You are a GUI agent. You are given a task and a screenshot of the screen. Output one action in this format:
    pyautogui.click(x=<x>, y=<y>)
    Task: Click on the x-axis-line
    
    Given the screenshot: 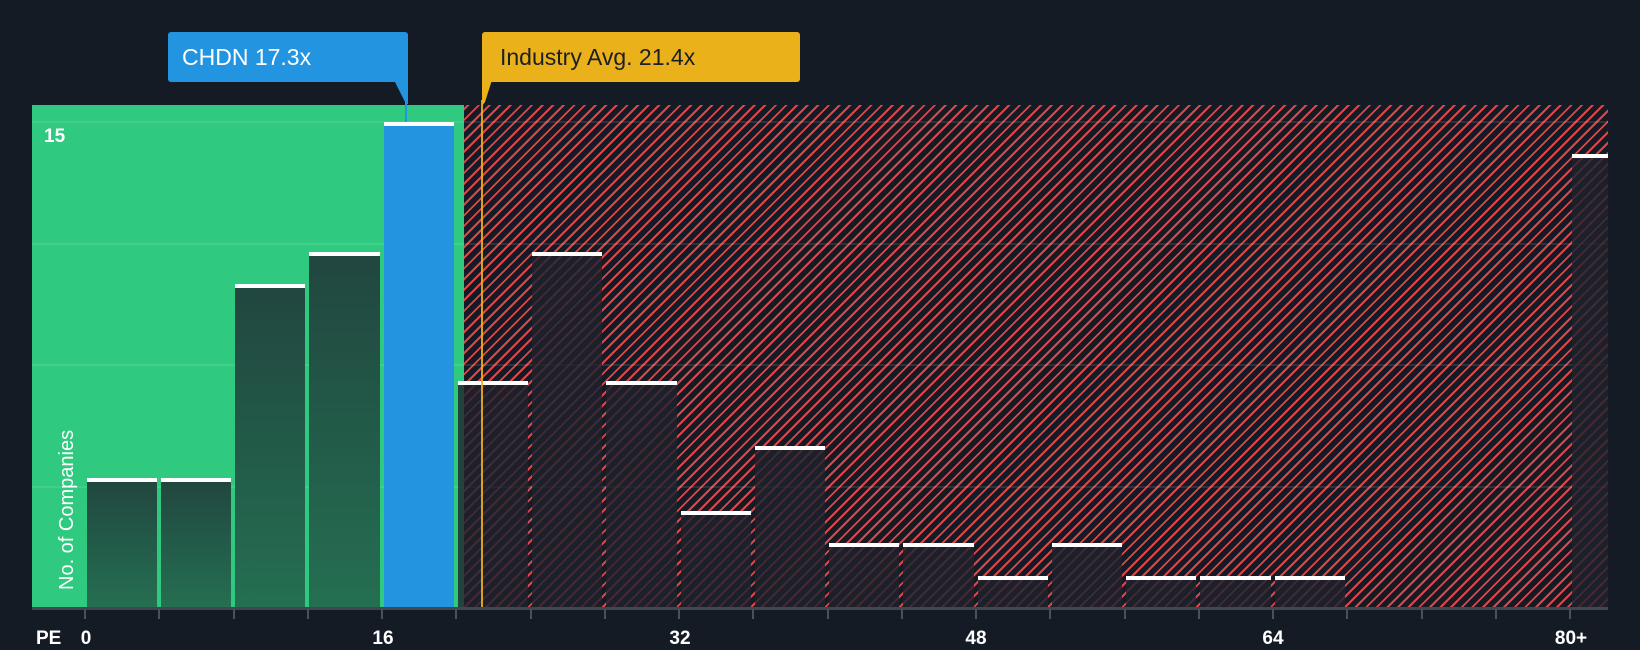 What is the action you would take?
    pyautogui.click(x=820, y=608)
    